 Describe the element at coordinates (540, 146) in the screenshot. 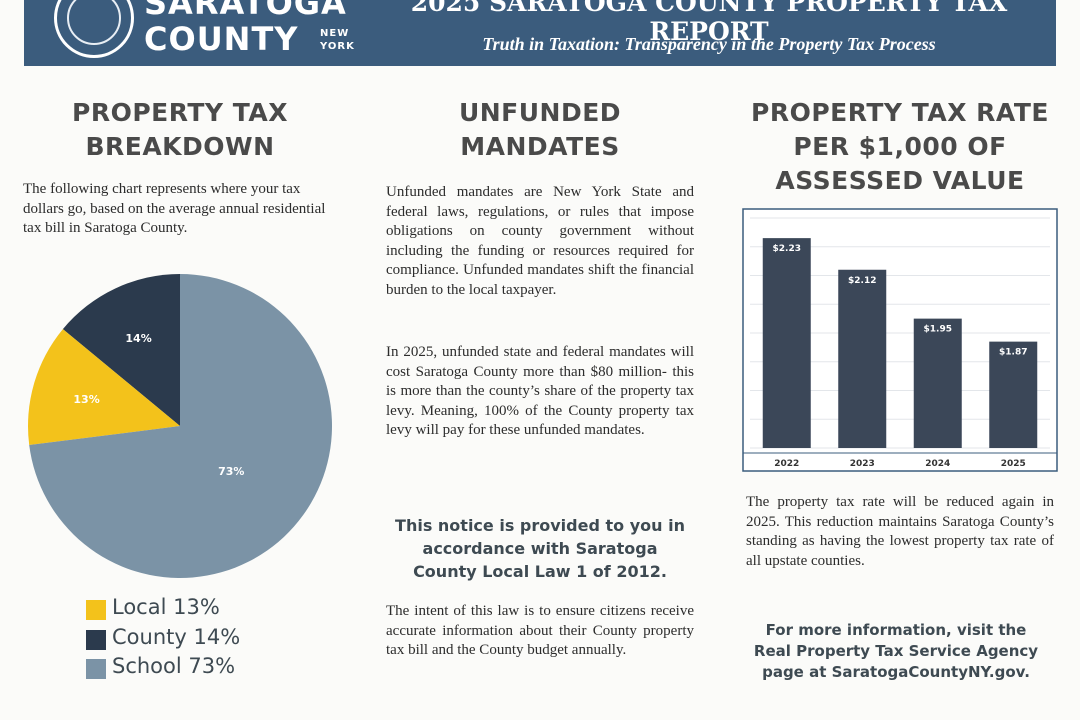

I see `mandates-heading-line2: MANDATES` at that location.